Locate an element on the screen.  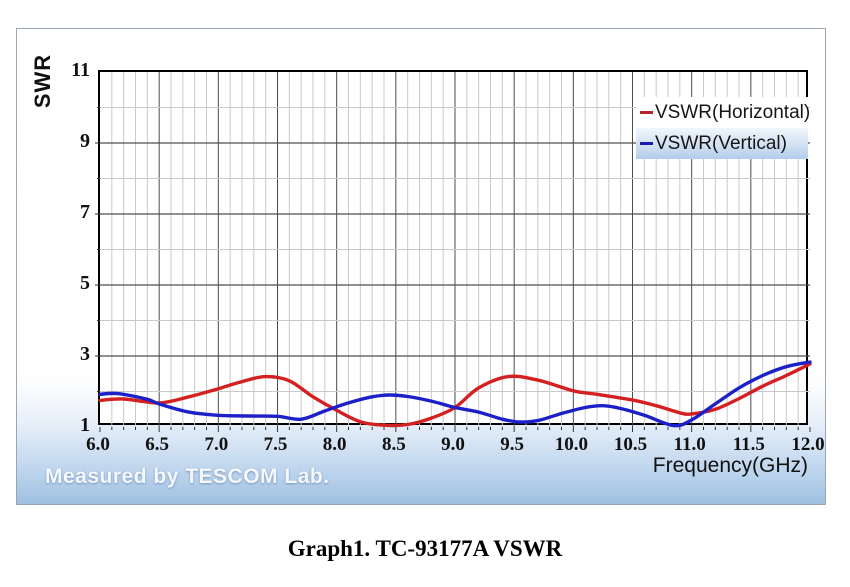
x-tick-label: 8.0 is located at coordinates (334, 444).